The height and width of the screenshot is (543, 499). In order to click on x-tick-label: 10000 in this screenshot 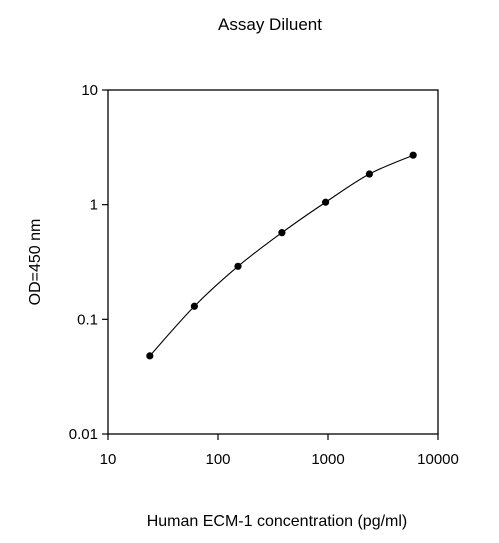, I will do `click(438, 459)`.